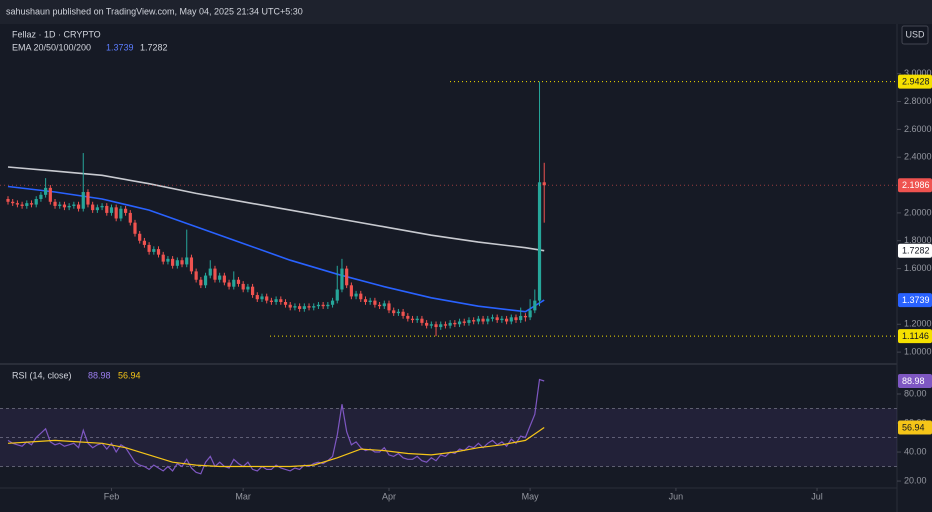 The width and height of the screenshot is (932, 512). Describe the element at coordinates (276, 447) in the screenshot. I see `rsi-ma-line` at that location.